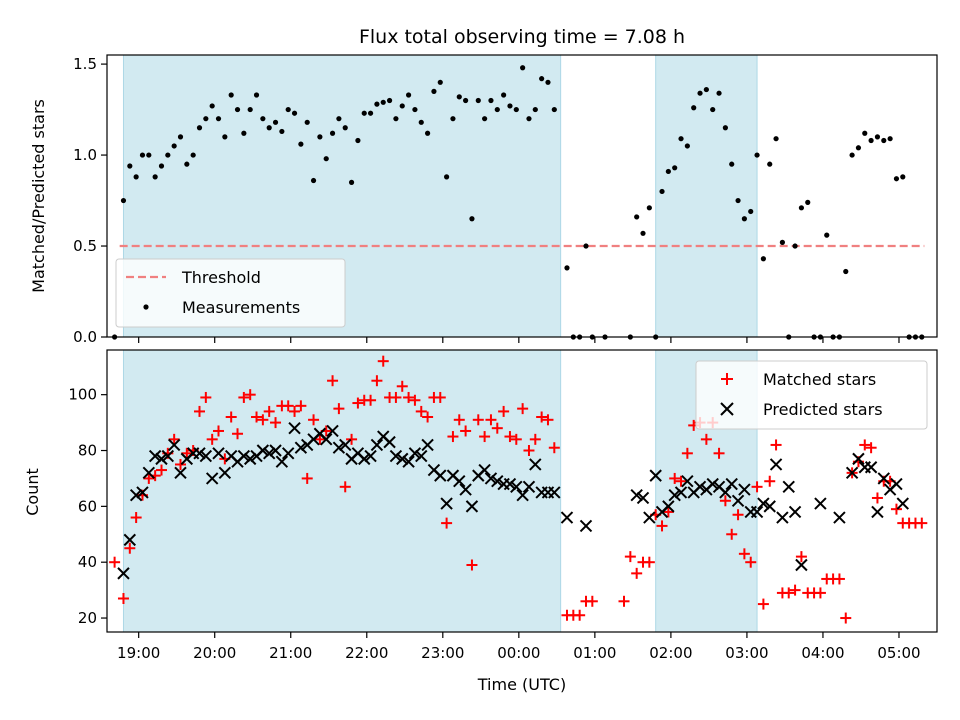 The width and height of the screenshot is (960, 720). I want to click on bottom-y-ticks: 20 40 60 80 100, so click(87, 506).